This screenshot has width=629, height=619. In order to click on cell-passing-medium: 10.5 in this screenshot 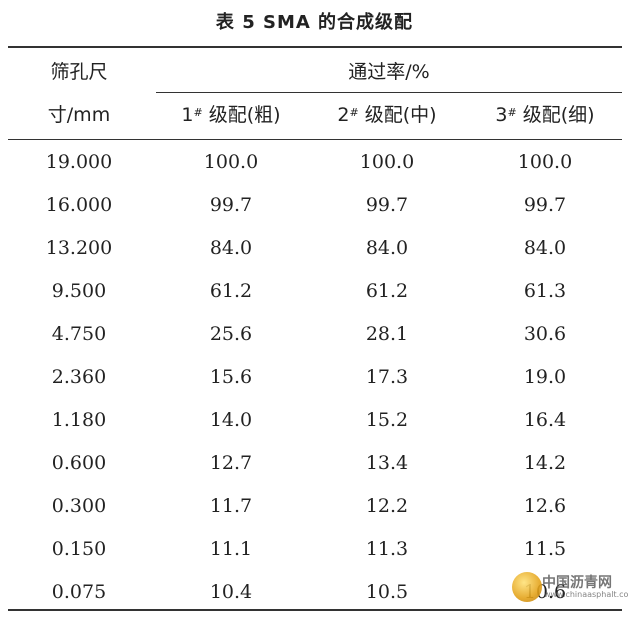, I will do `click(387, 592)`.